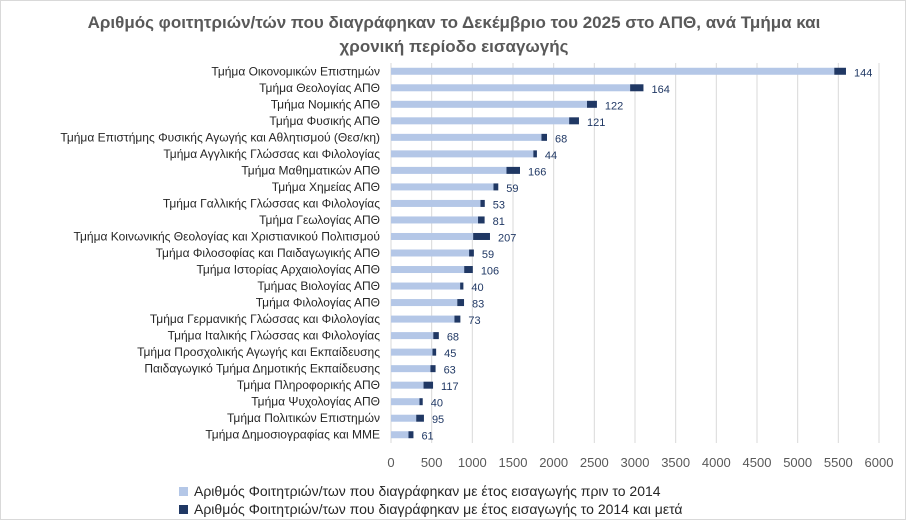 Image resolution: width=906 pixels, height=520 pixels. I want to click on category-label: Τμήμα Προσχολικής Αγωγής και Εκπαίδευσης, so click(258, 352).